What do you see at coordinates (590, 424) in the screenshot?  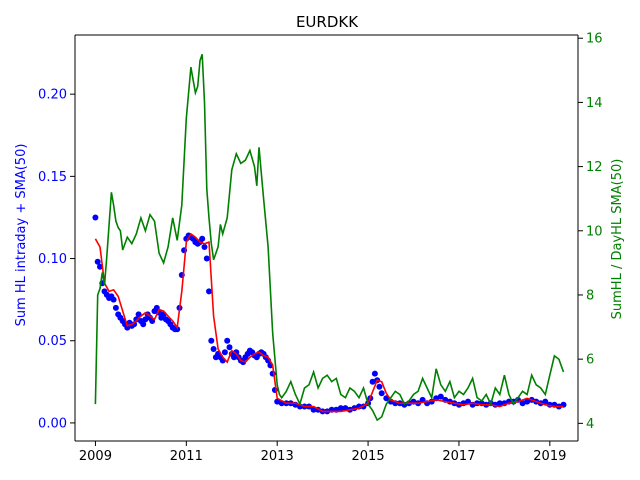 I see `right-tick-label: 4` at bounding box center [590, 424].